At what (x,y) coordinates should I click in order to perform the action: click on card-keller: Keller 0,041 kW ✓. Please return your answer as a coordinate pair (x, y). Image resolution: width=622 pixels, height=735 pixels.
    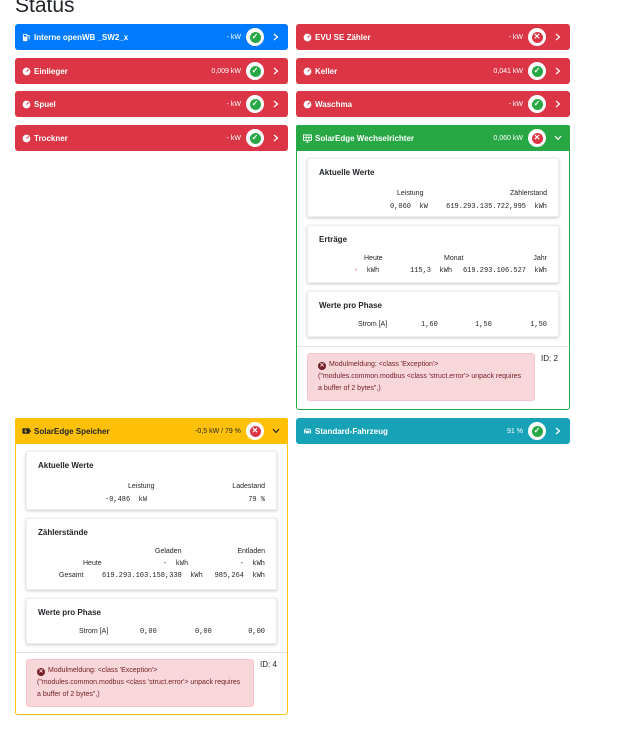
    Looking at the image, I should click on (433, 71).